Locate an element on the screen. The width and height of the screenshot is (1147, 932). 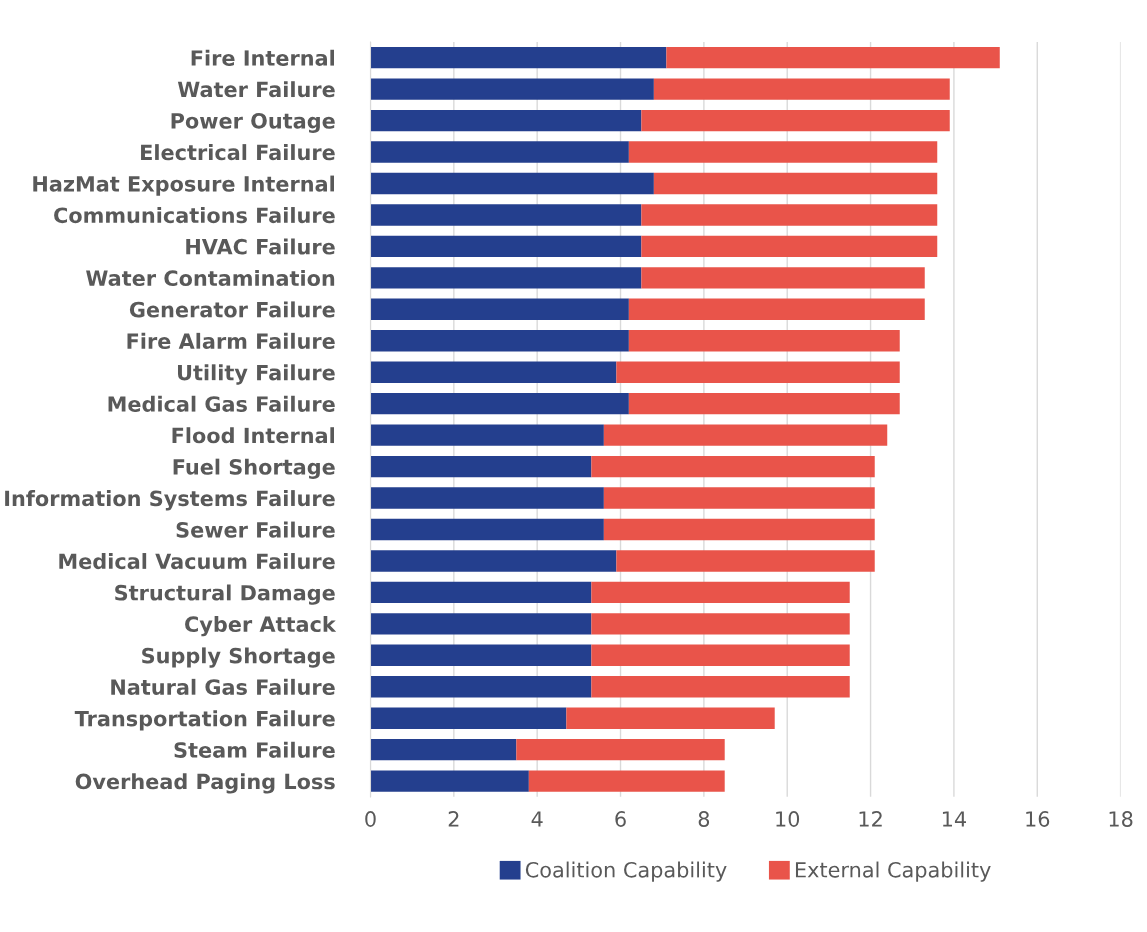
y-tick-label: Generator Failure is located at coordinates (232, 309).